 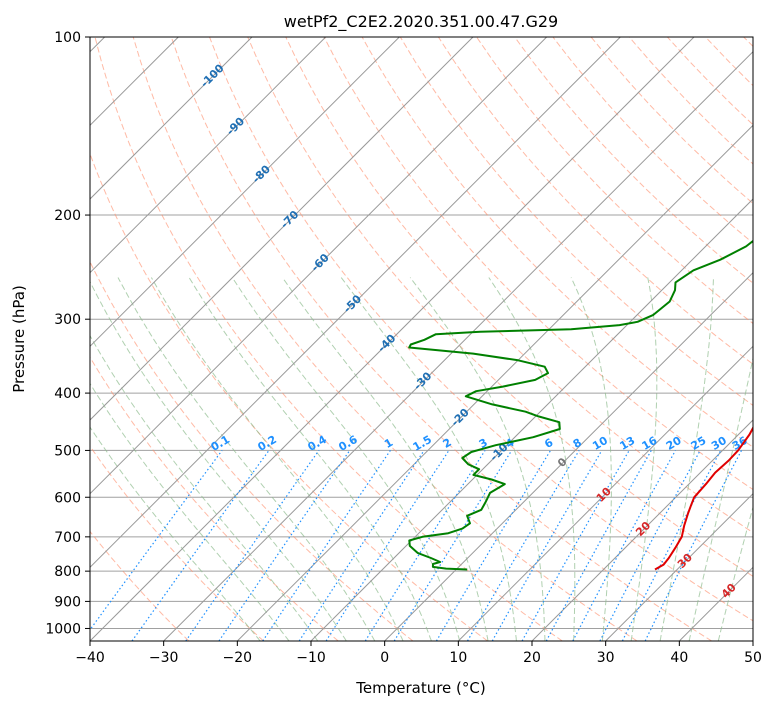 I want to click on x-tick-label: 50, so click(x=753, y=658).